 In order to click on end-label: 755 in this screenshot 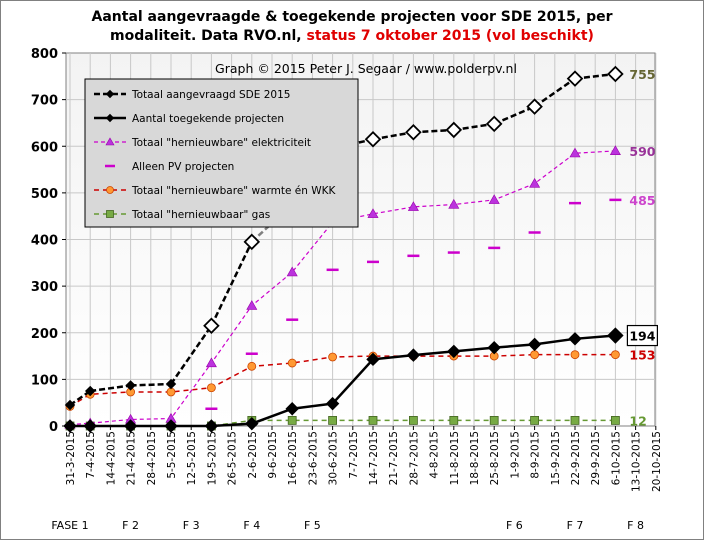, I will do `click(642, 74)`.